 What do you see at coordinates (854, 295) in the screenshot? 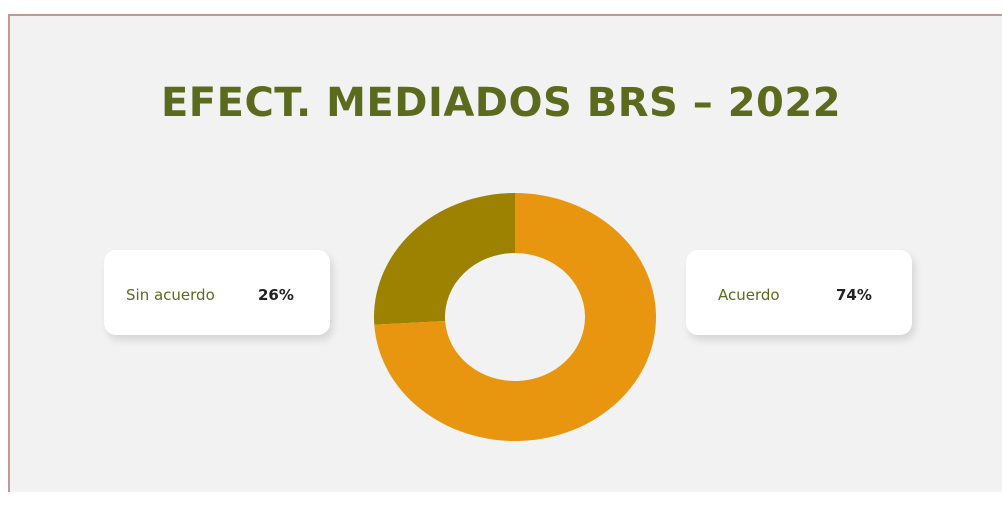
I see `value-label: 74%` at bounding box center [854, 295].